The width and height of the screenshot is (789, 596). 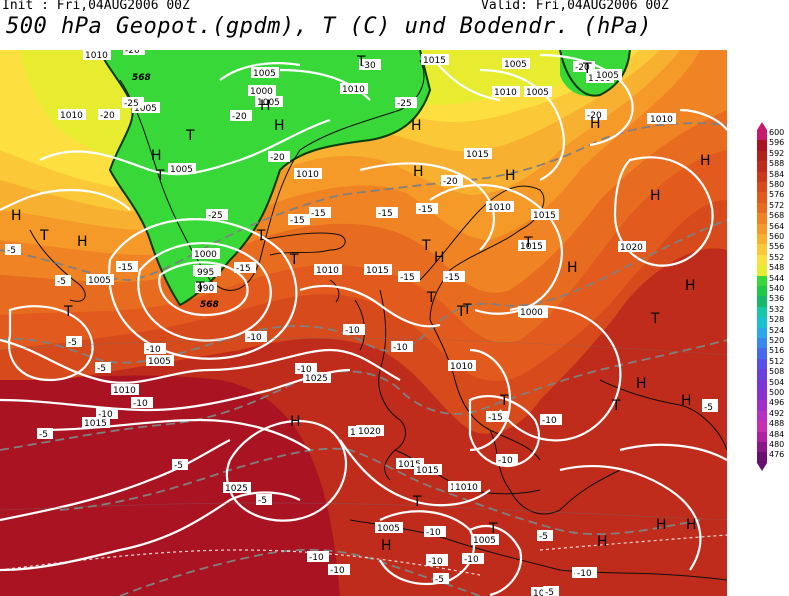 What do you see at coordinates (777, 195) in the screenshot?
I see `colorbar-label: 576` at bounding box center [777, 195].